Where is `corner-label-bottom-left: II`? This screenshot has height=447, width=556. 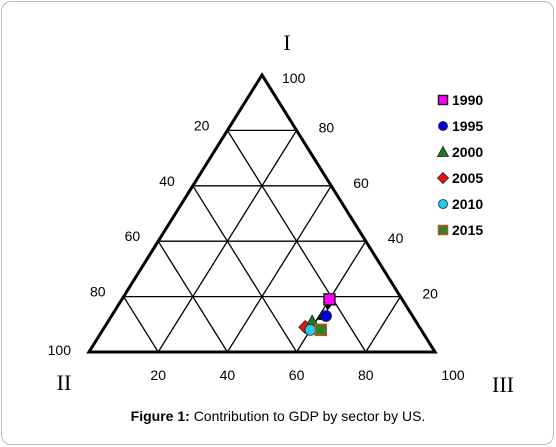 corner-label-bottom-left: II is located at coordinates (64, 382).